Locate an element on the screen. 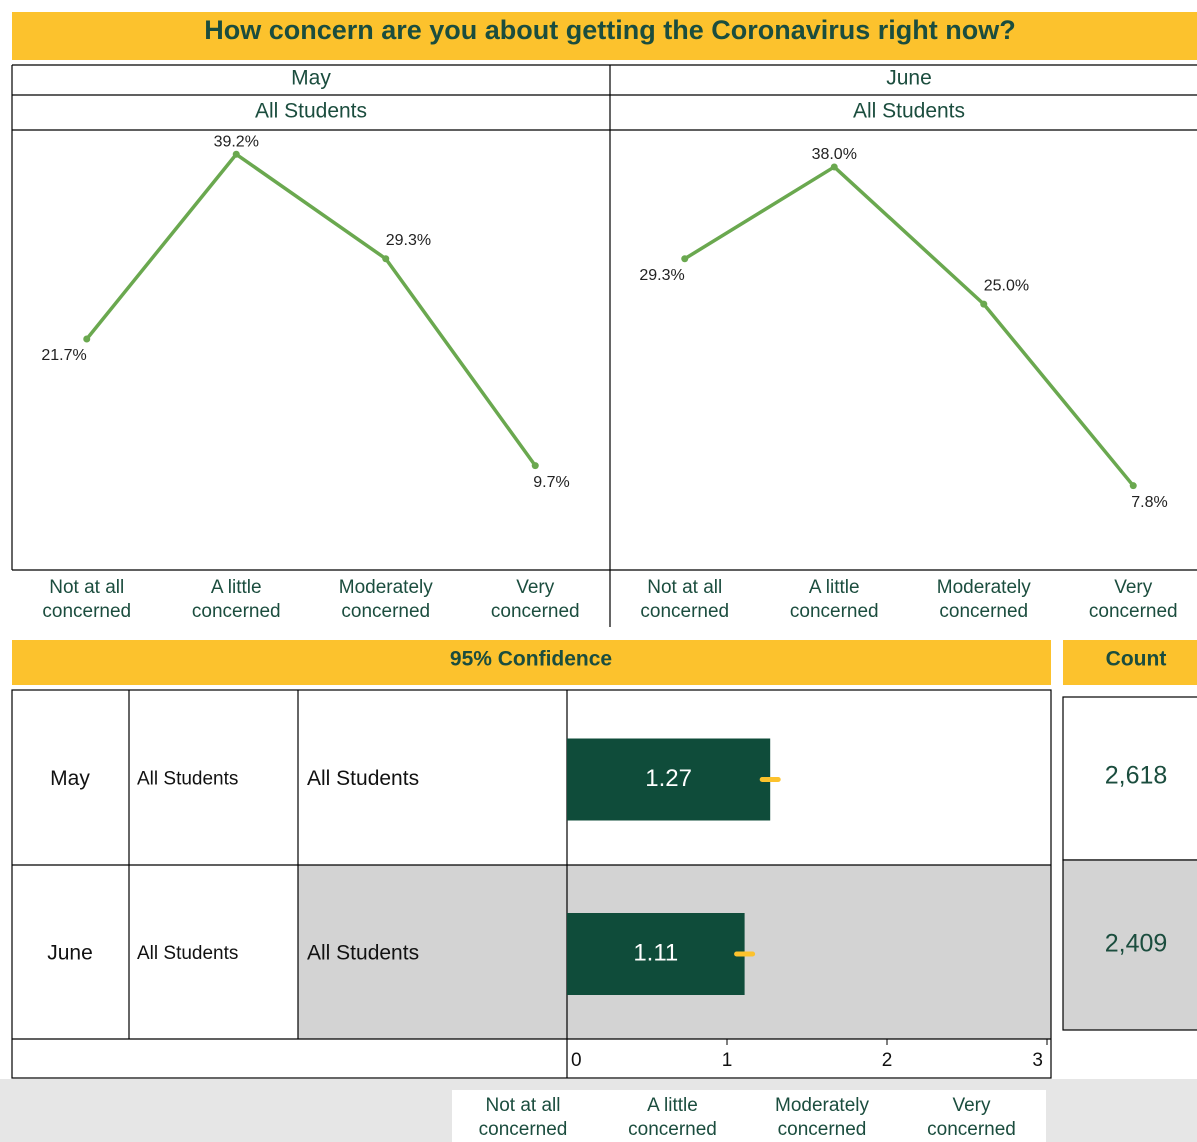 The width and height of the screenshot is (1197, 1142). legend-box is located at coordinates (749, 1116).